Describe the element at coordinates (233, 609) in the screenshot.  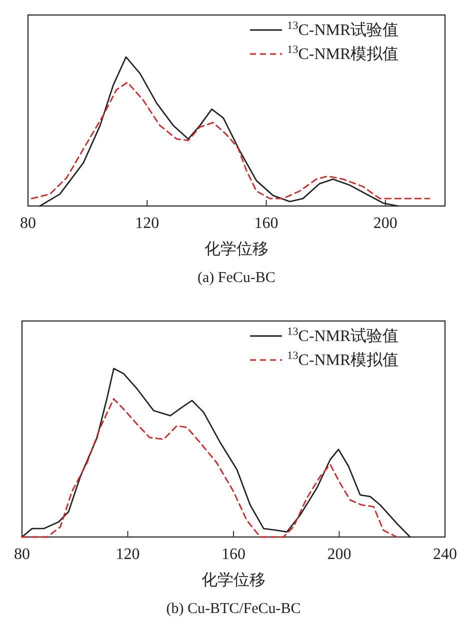
I see `text: (b) Cu-BTC/FeCu-BC` at that location.